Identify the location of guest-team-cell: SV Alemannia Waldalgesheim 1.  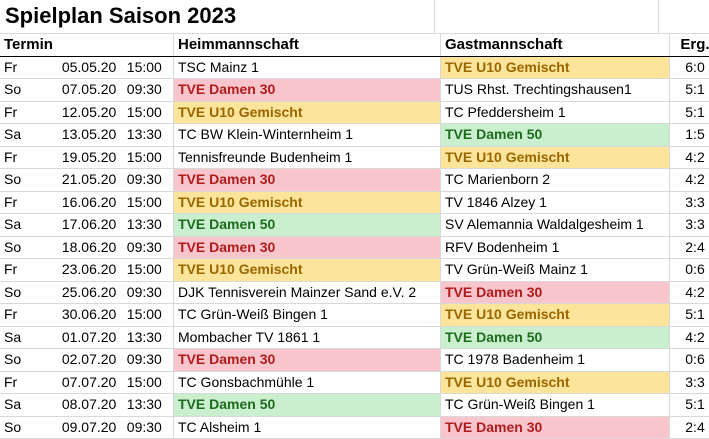
(555, 225).